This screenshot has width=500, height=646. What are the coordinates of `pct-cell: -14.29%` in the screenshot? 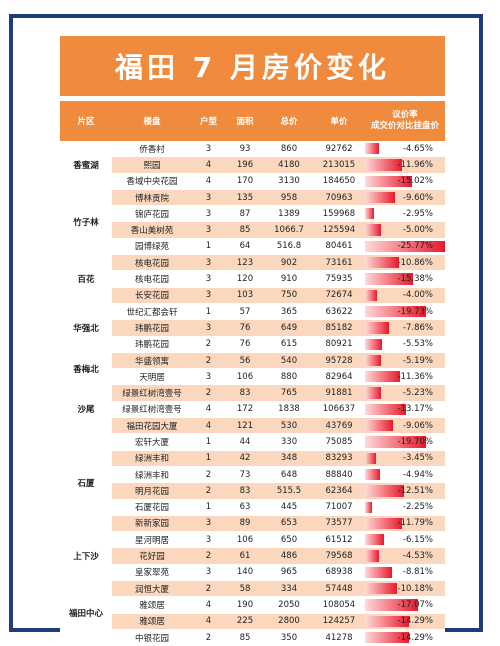 It's located at (405, 637).